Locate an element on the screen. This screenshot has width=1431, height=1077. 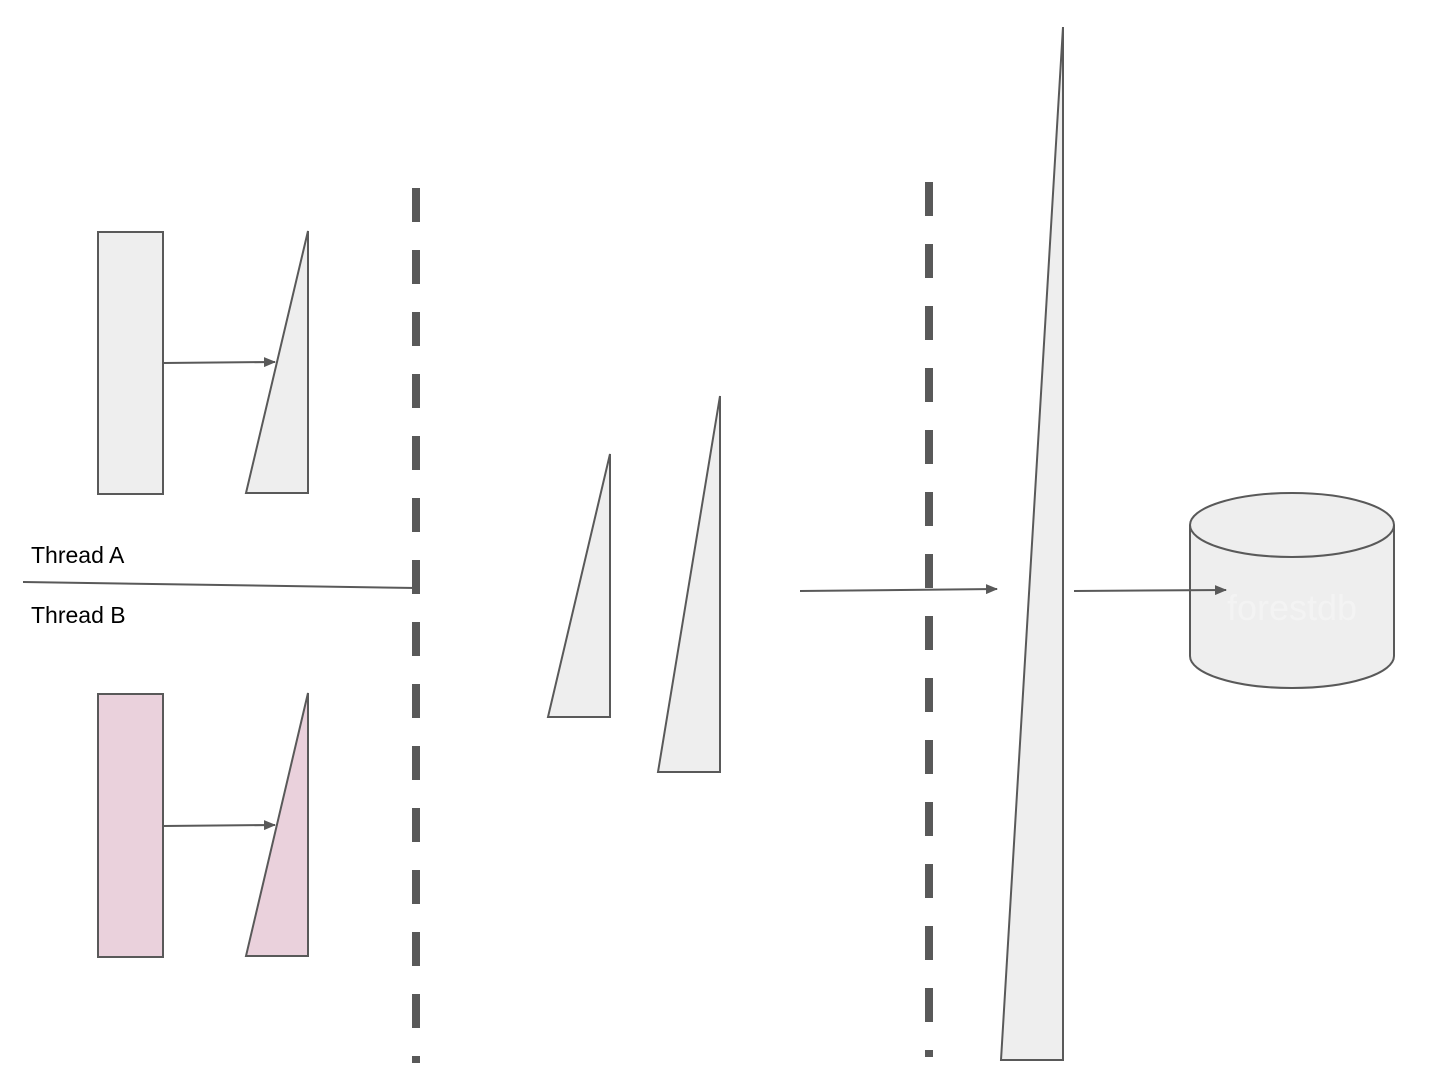
thread-b-buffer-arrow is located at coordinates (219, 825).